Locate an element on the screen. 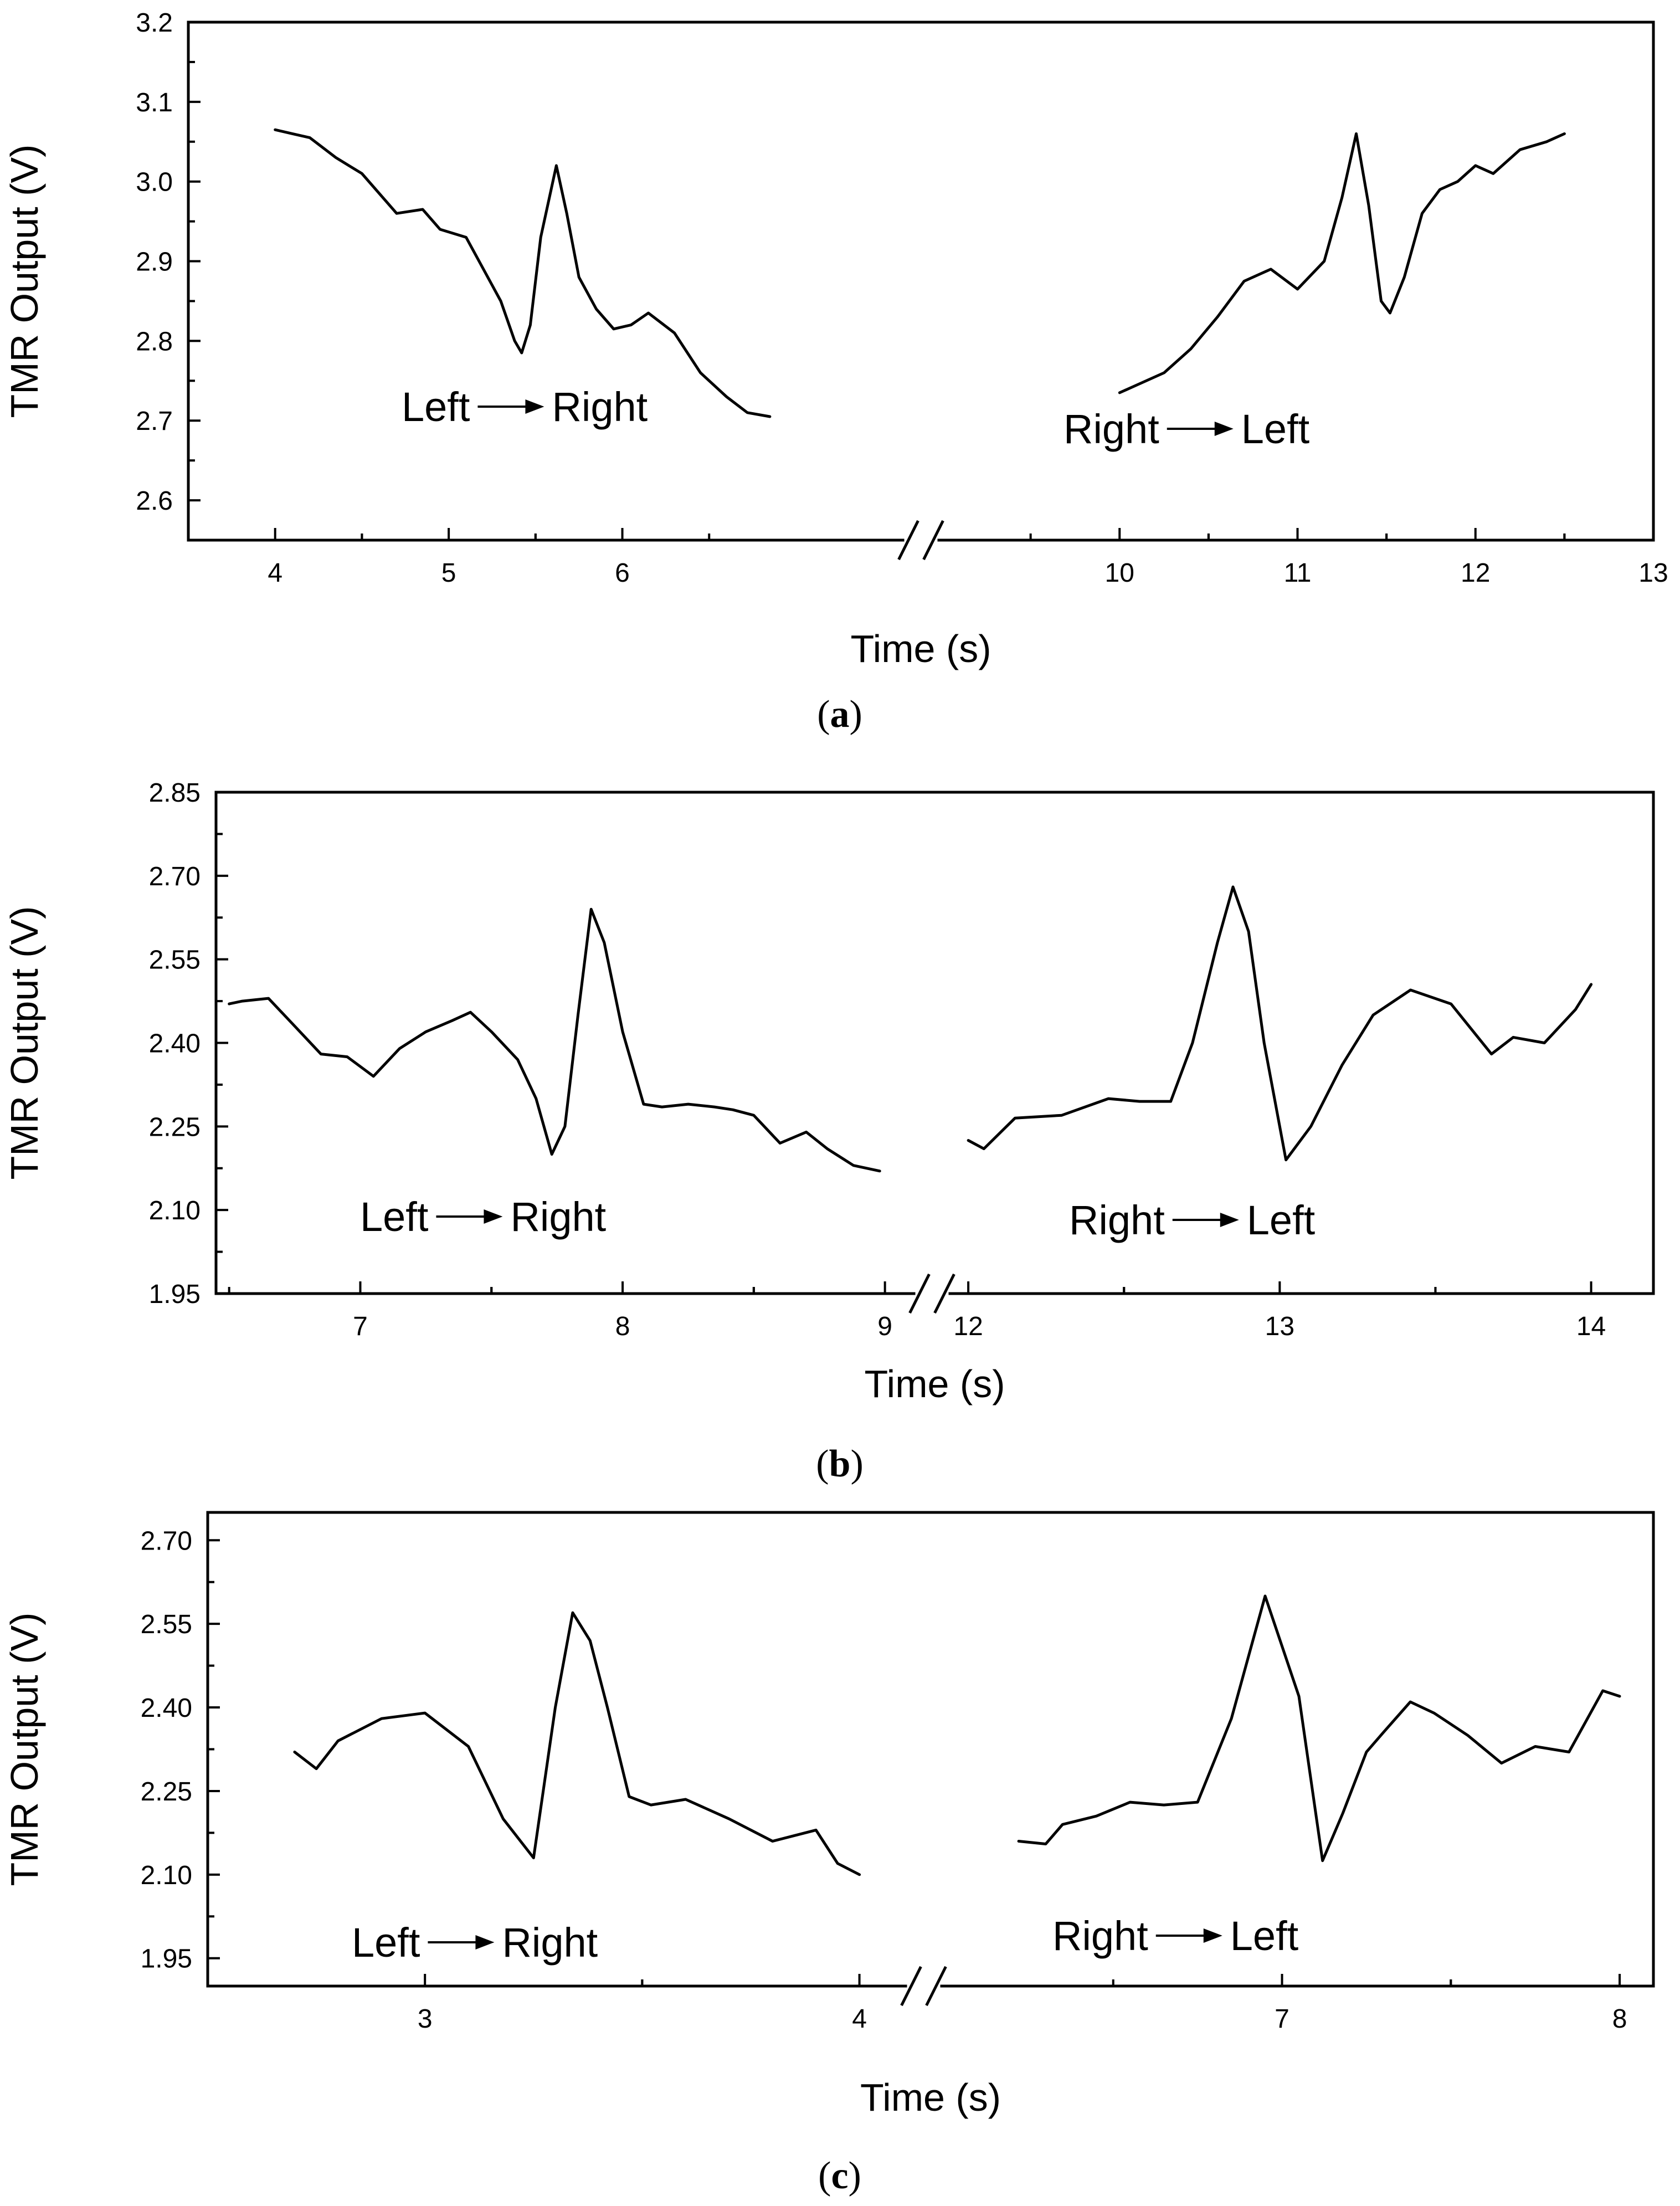  y-tick-label: 2.8 is located at coordinates (154, 341).